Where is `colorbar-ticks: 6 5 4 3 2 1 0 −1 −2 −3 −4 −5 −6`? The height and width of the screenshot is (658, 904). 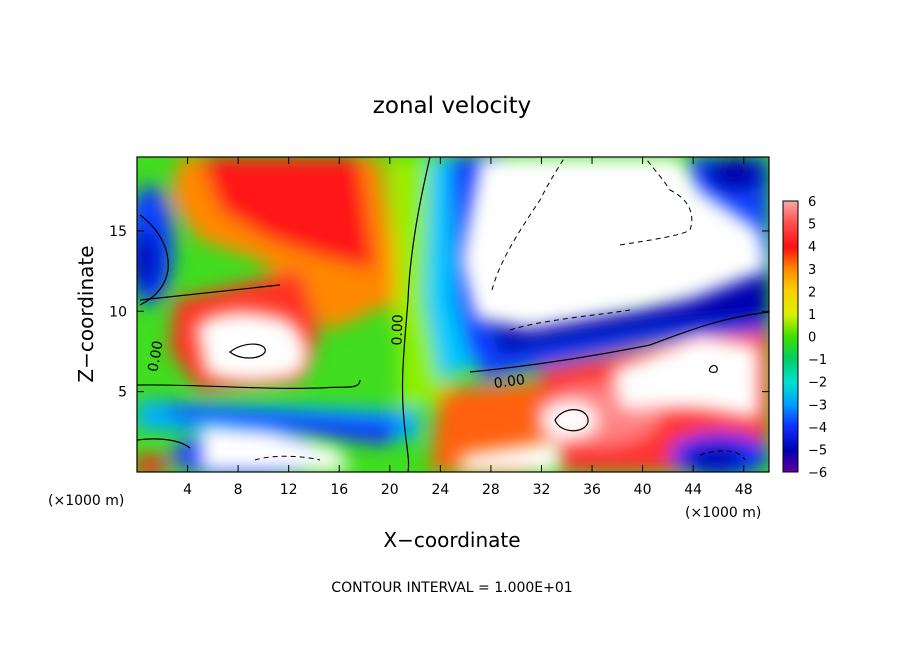
colorbar-ticks: 6 5 4 3 2 1 0 −1 −2 −3 −4 −5 −6 is located at coordinates (817, 338).